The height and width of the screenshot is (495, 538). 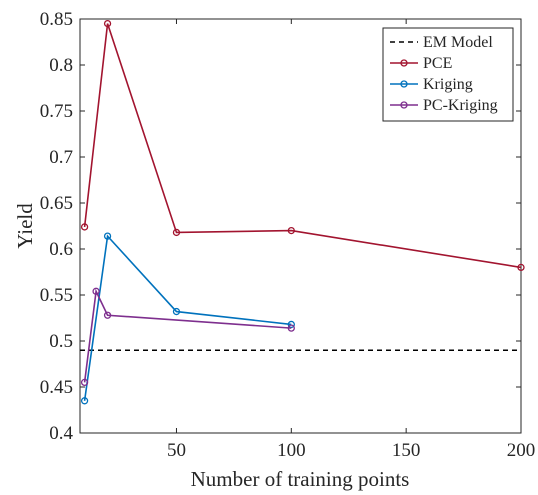 I want to click on y-tick-label: 0.55, so click(x=56, y=295).